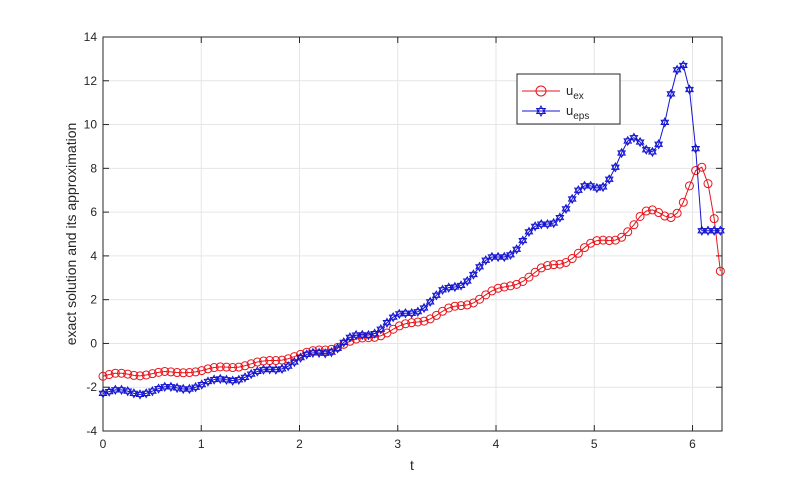 The height and width of the screenshot is (489, 796). I want to click on y-tick-label: 14, so click(91, 37).